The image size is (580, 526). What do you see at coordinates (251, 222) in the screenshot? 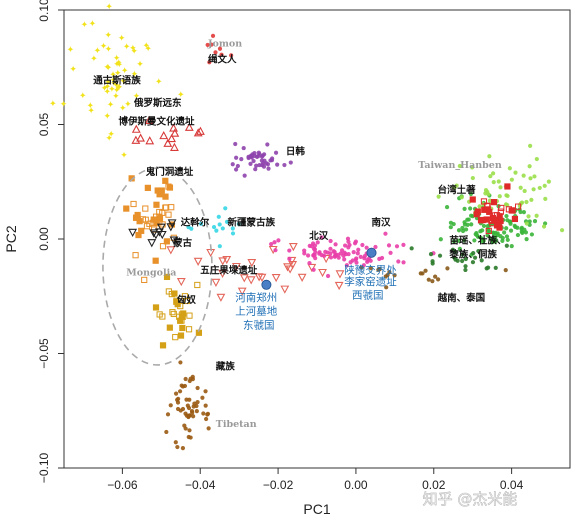
I see `annotation-label: 新疆蒙古族` at bounding box center [251, 222].